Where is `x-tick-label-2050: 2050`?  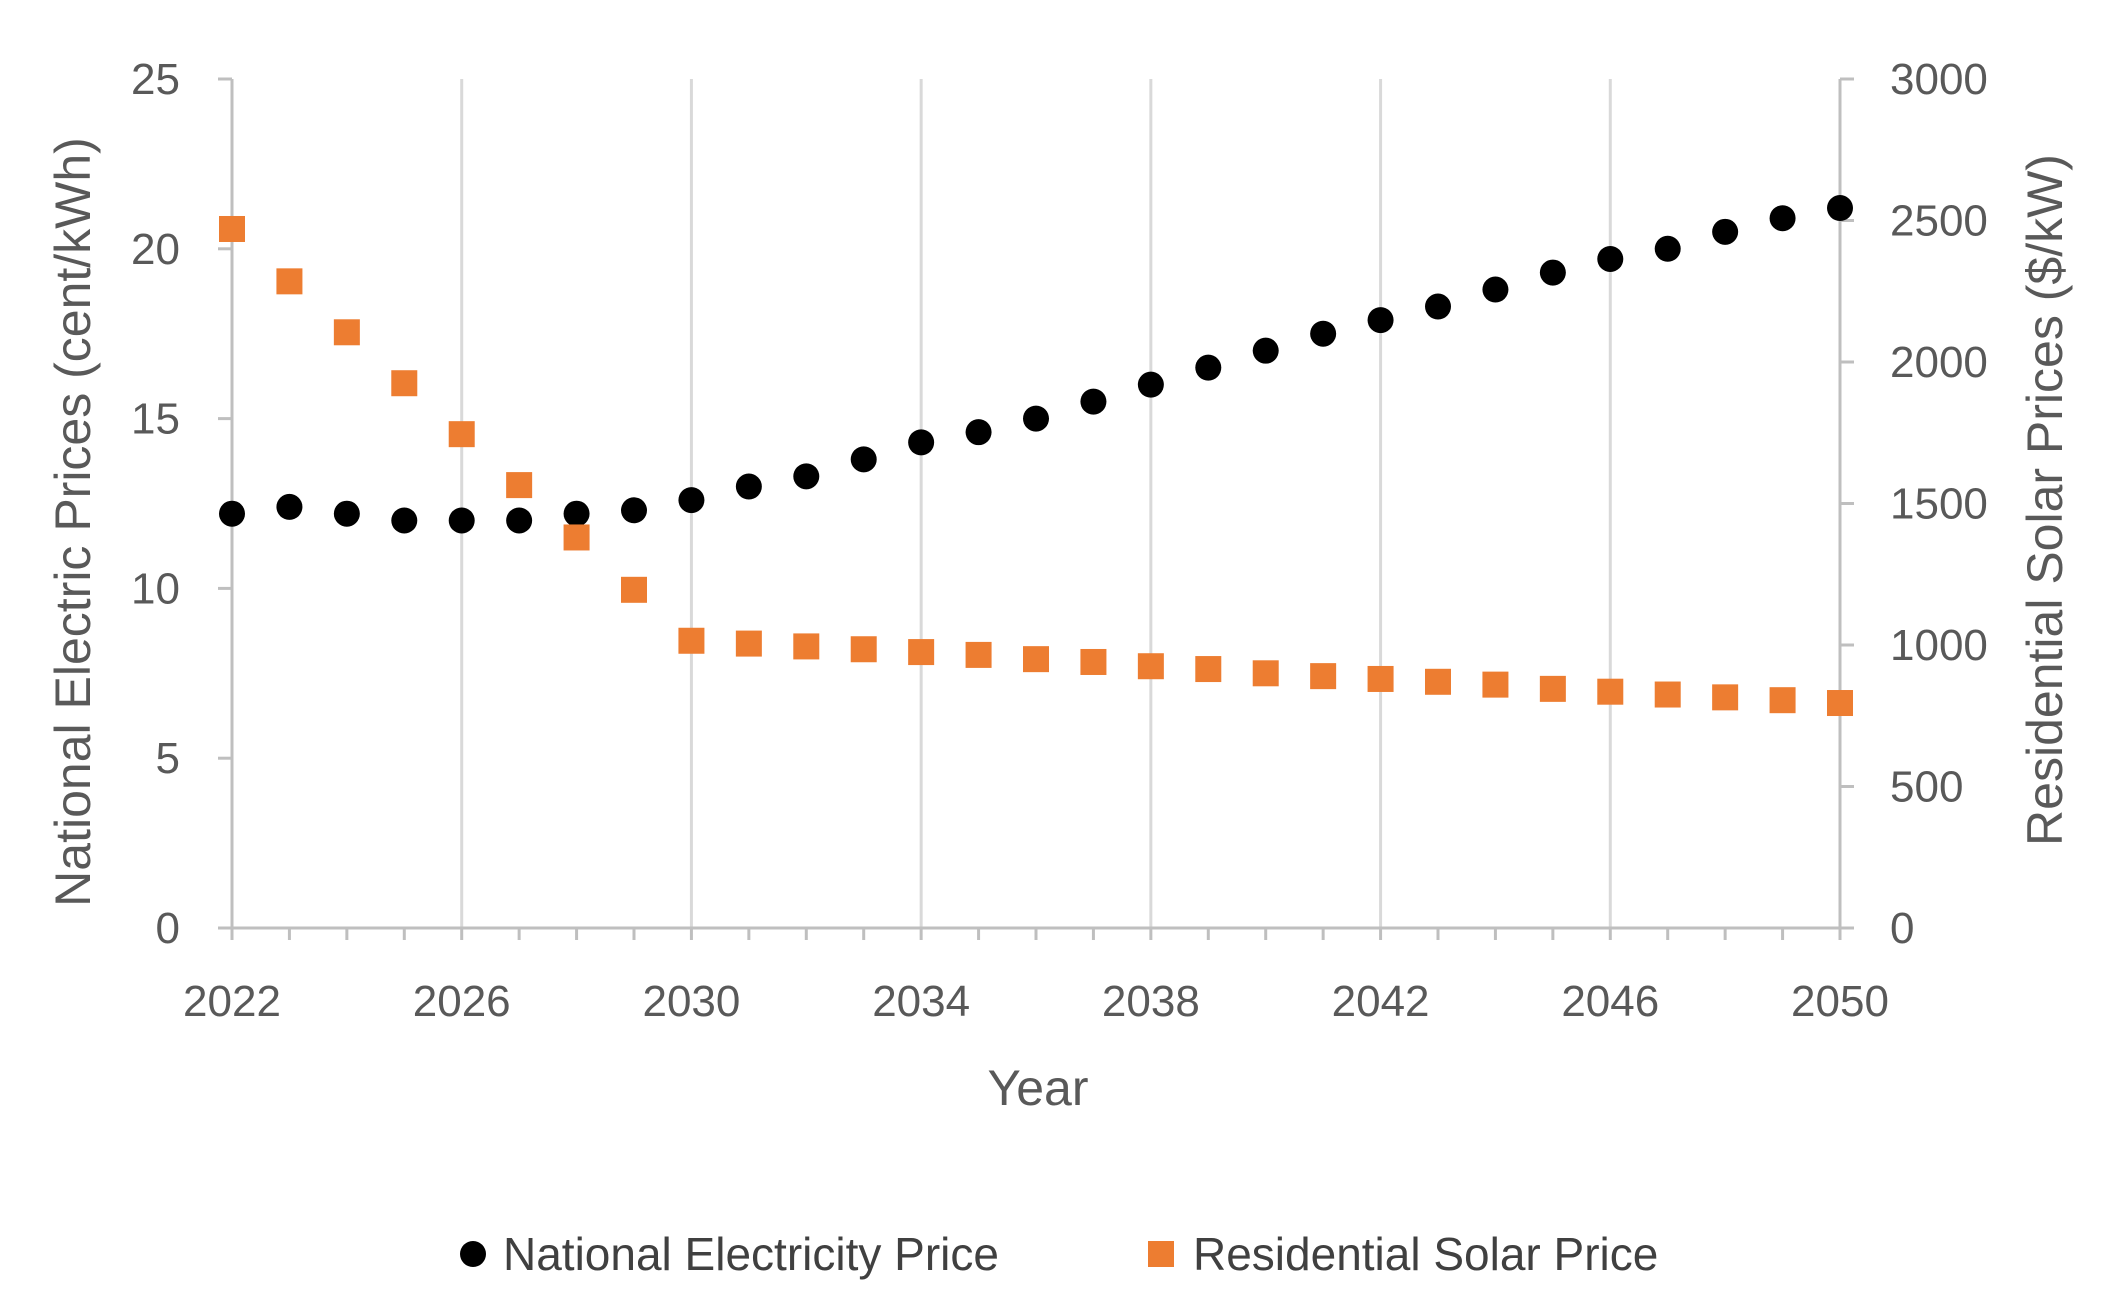 x-tick-label-2050: 2050 is located at coordinates (1840, 1001).